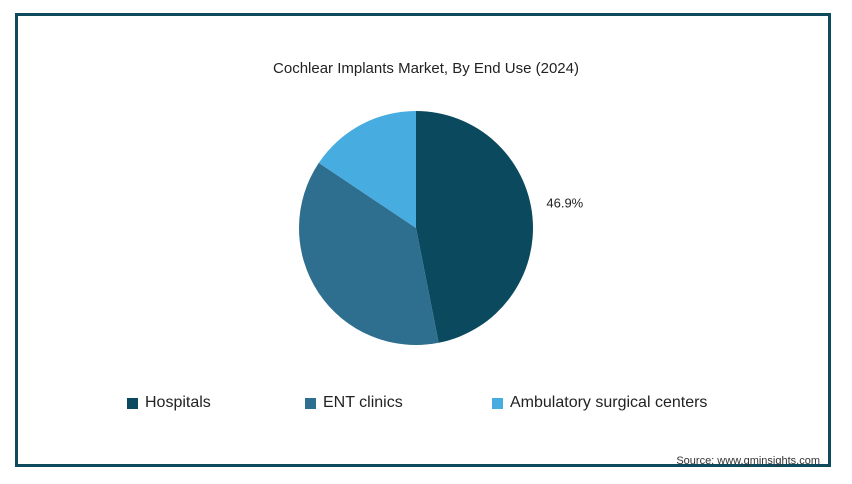 This screenshot has width=852, height=484. What do you see at coordinates (564, 202) in the screenshot?
I see `data-label-hospitals: 46.9%` at bounding box center [564, 202].